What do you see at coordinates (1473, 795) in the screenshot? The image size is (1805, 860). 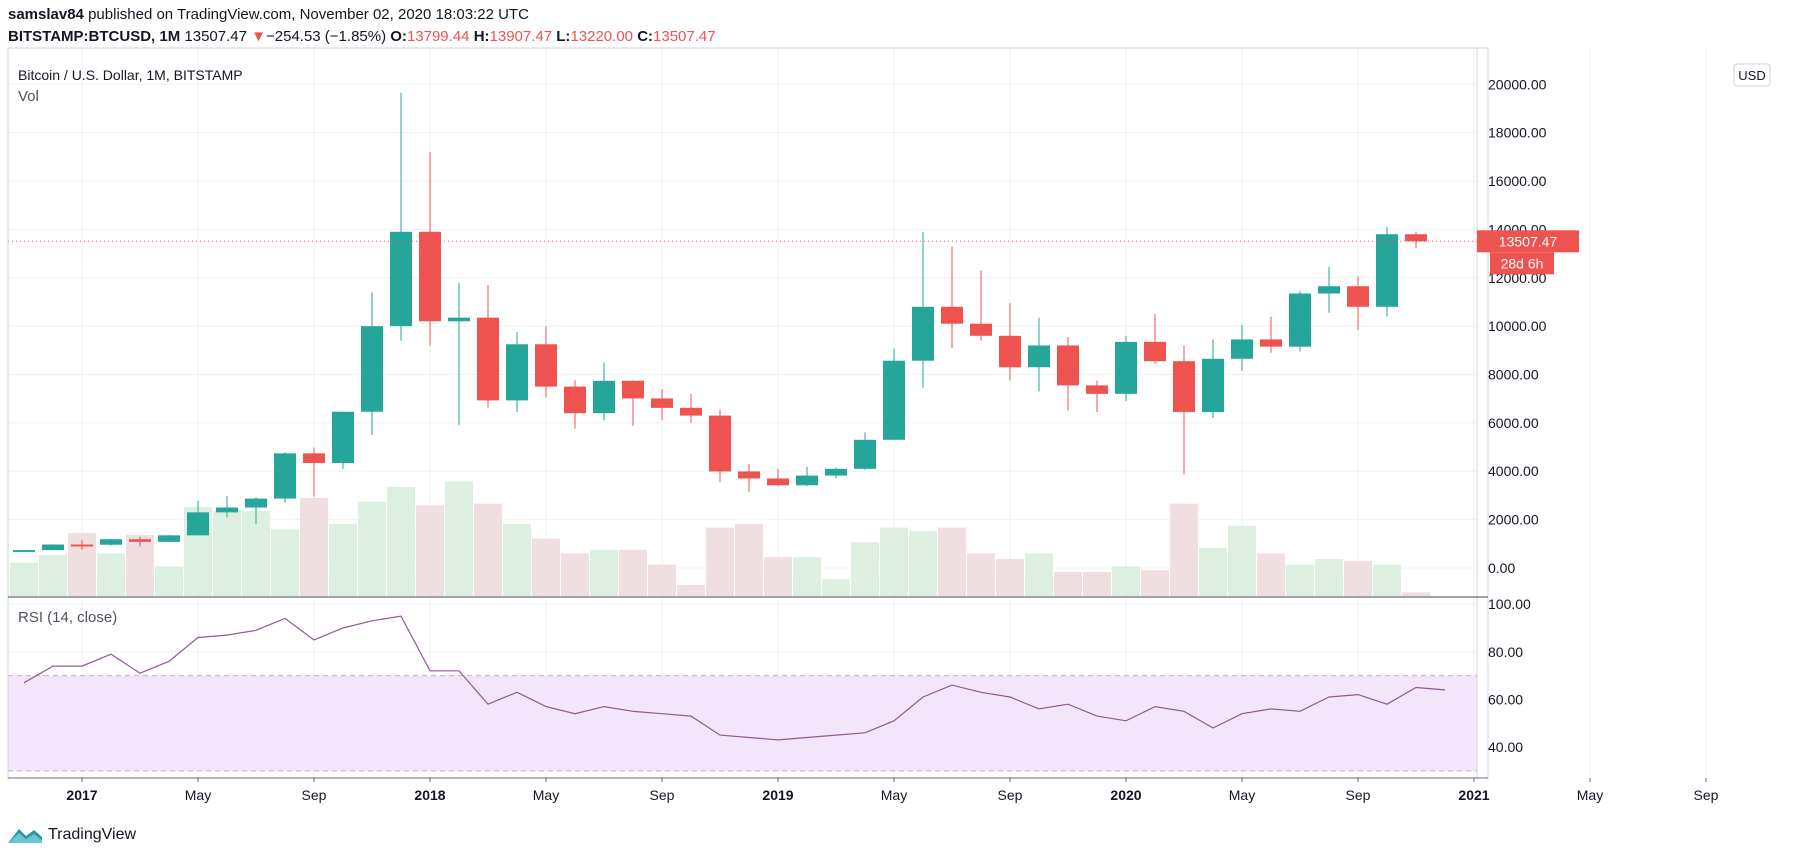 I see `x-tick-label: 2021` at bounding box center [1473, 795].